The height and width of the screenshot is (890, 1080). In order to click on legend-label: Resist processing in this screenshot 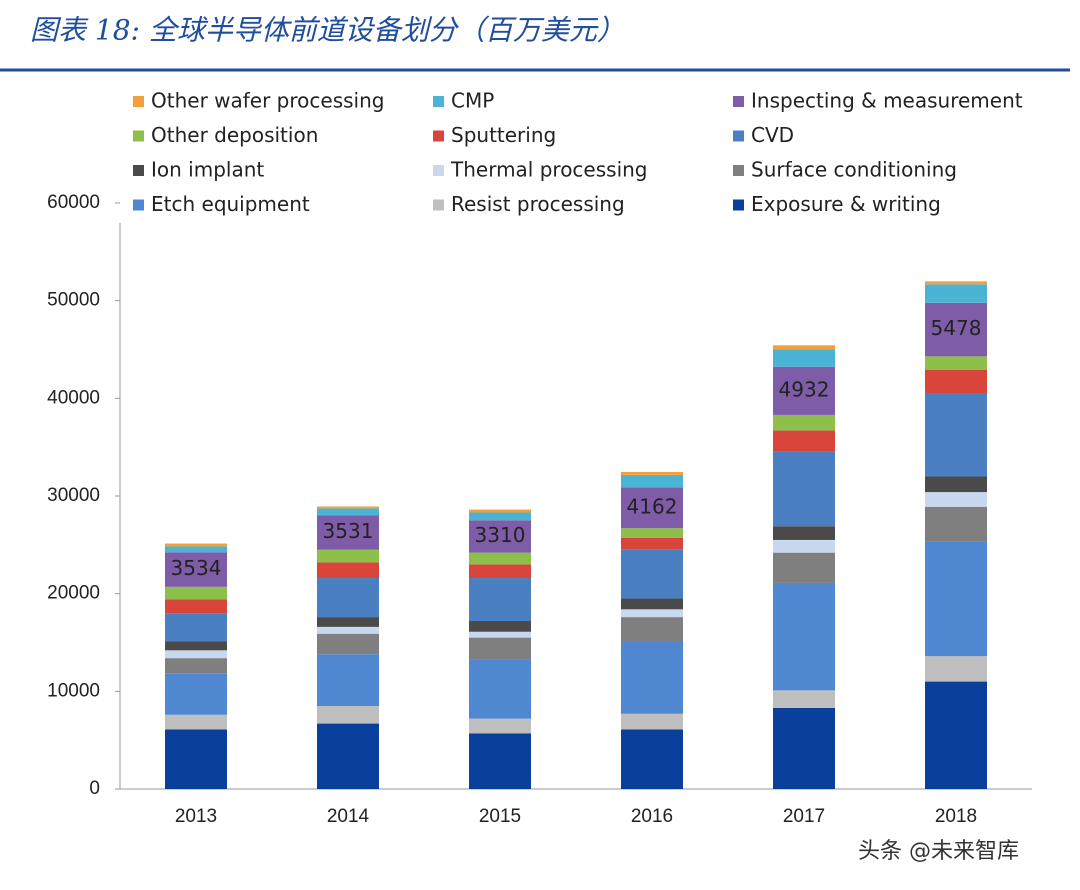, I will do `click(538, 204)`.